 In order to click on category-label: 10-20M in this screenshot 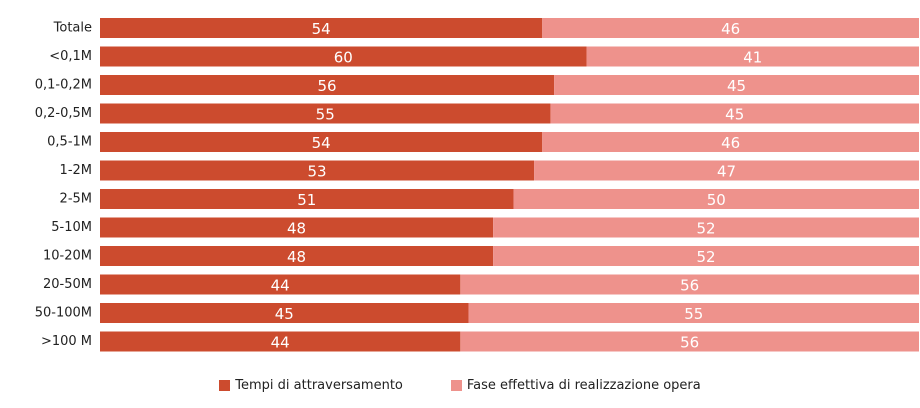, I will do `click(67, 256)`.